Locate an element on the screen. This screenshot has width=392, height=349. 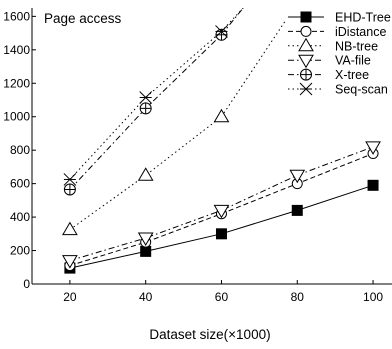
legend-label-va-file: VA-file is located at coordinates (353, 61).